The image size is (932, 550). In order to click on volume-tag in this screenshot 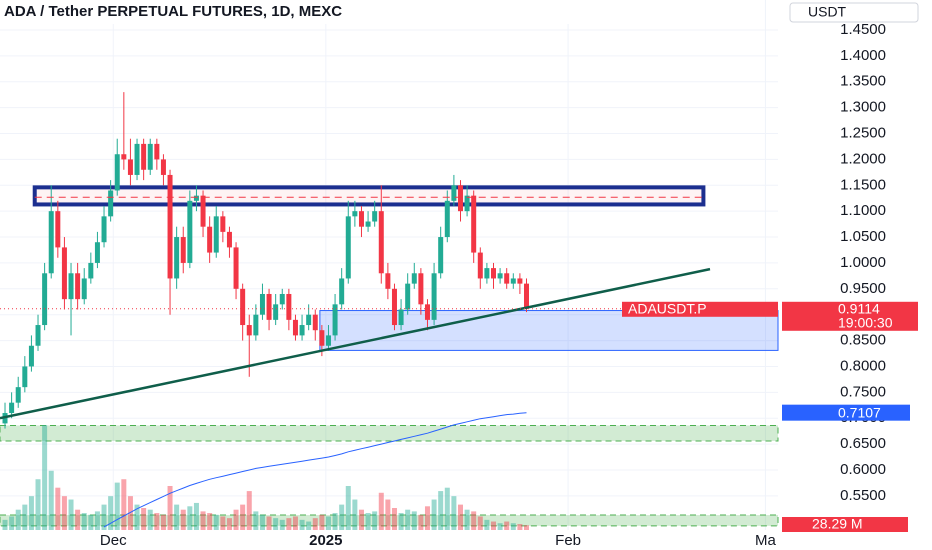, I will do `click(845, 524)`.